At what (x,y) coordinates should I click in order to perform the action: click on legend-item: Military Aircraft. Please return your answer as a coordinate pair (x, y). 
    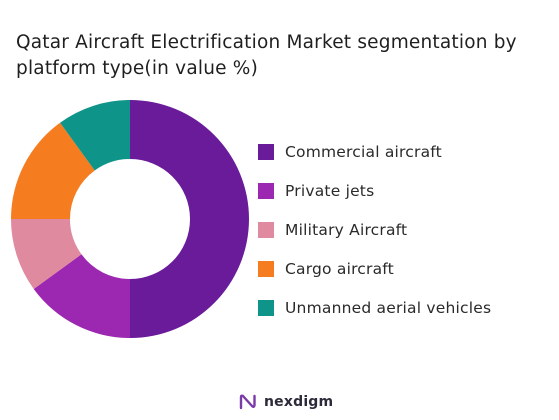
    Looking at the image, I should click on (403, 229).